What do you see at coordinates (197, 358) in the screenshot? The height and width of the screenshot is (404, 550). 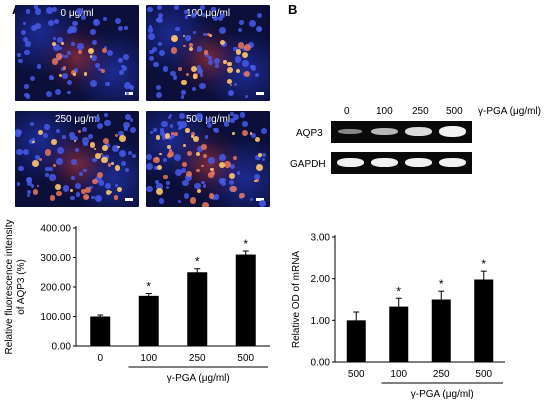 I see `x-tick-label: 250` at bounding box center [197, 358].